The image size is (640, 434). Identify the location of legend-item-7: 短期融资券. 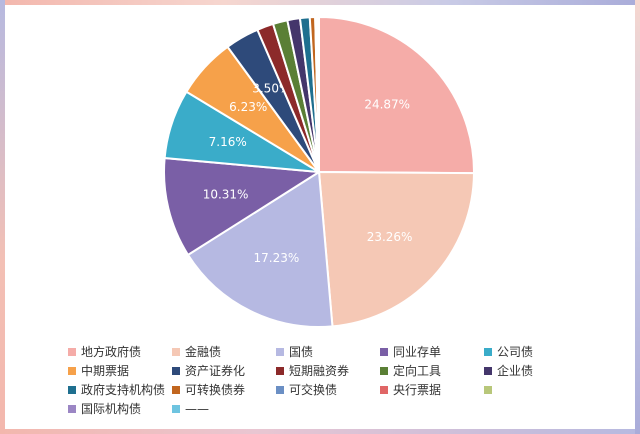
(328, 371).